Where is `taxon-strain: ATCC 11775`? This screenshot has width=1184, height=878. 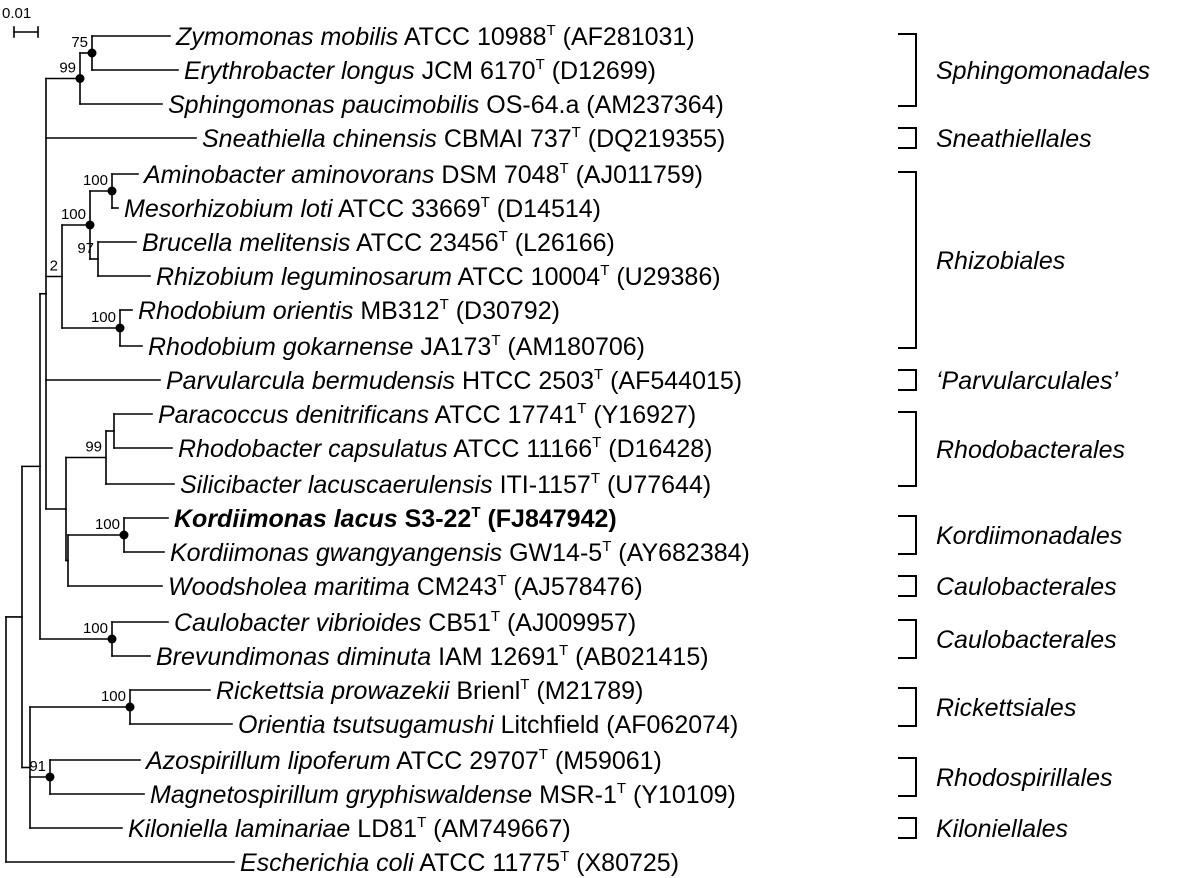
taxon-strain: ATCC 11775 is located at coordinates (487, 863).